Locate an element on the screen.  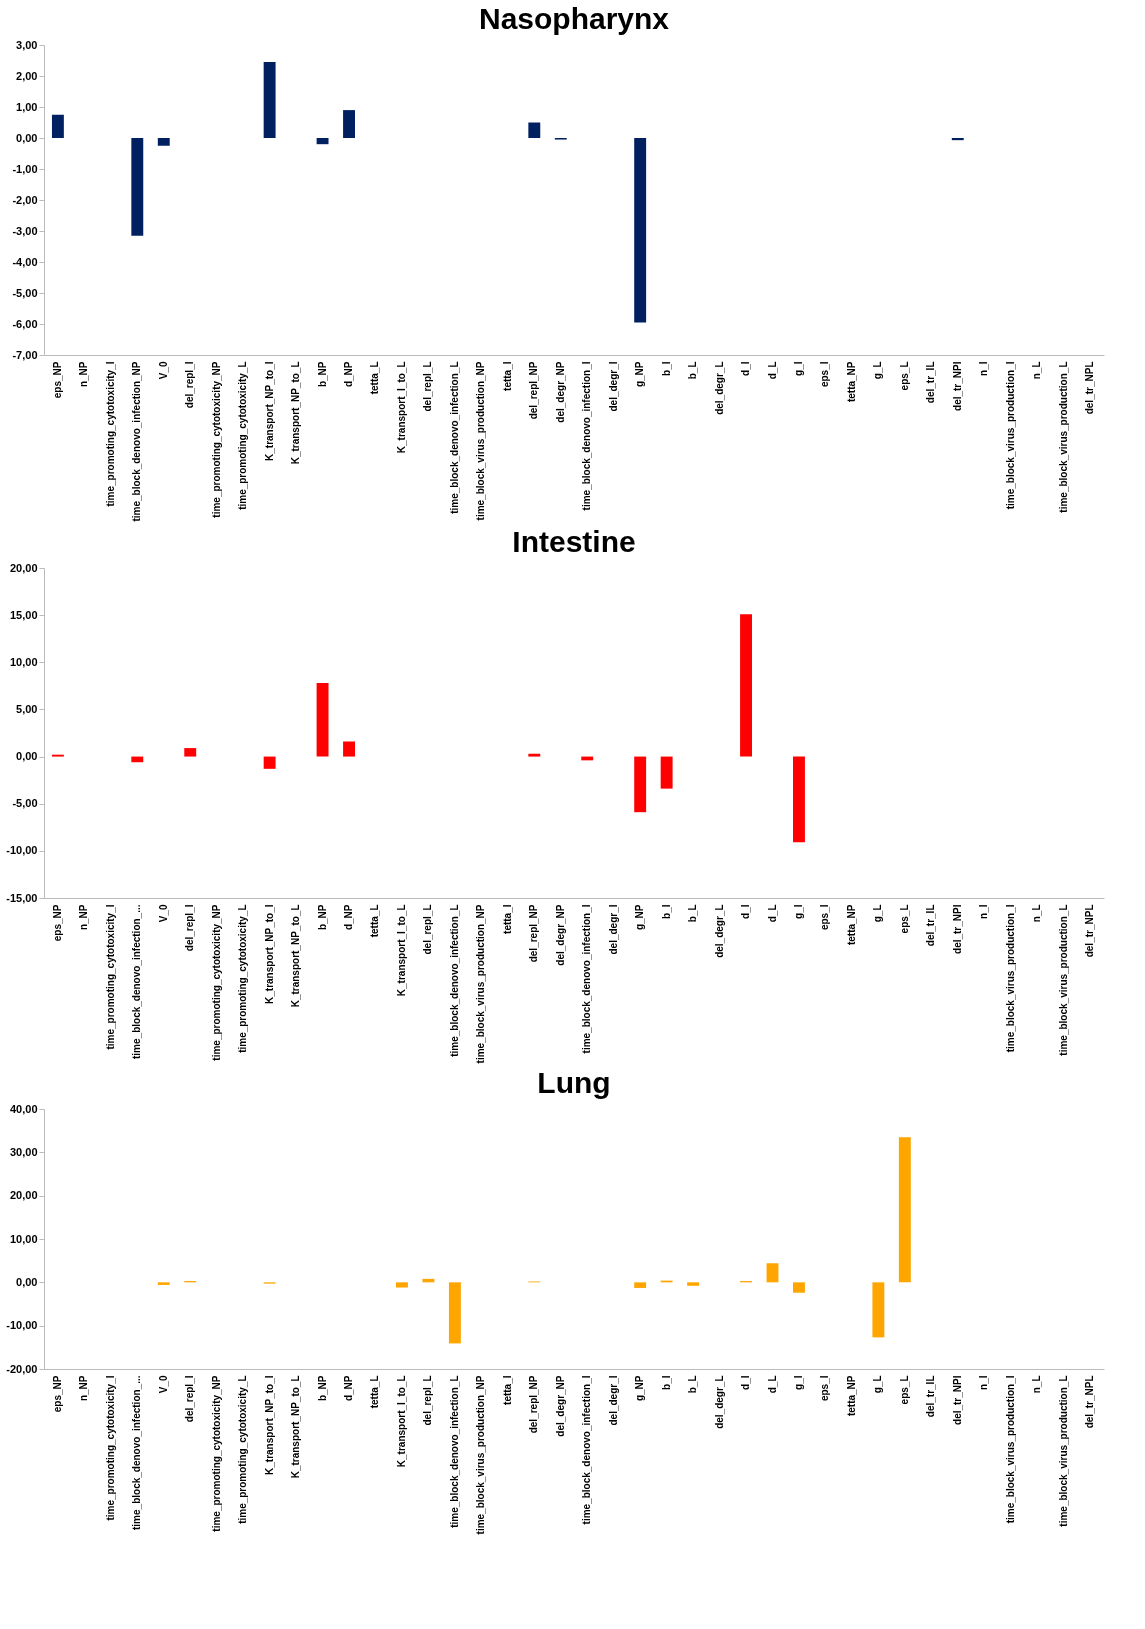
y-tick-label: -1,00 is located at coordinates (25, 168).